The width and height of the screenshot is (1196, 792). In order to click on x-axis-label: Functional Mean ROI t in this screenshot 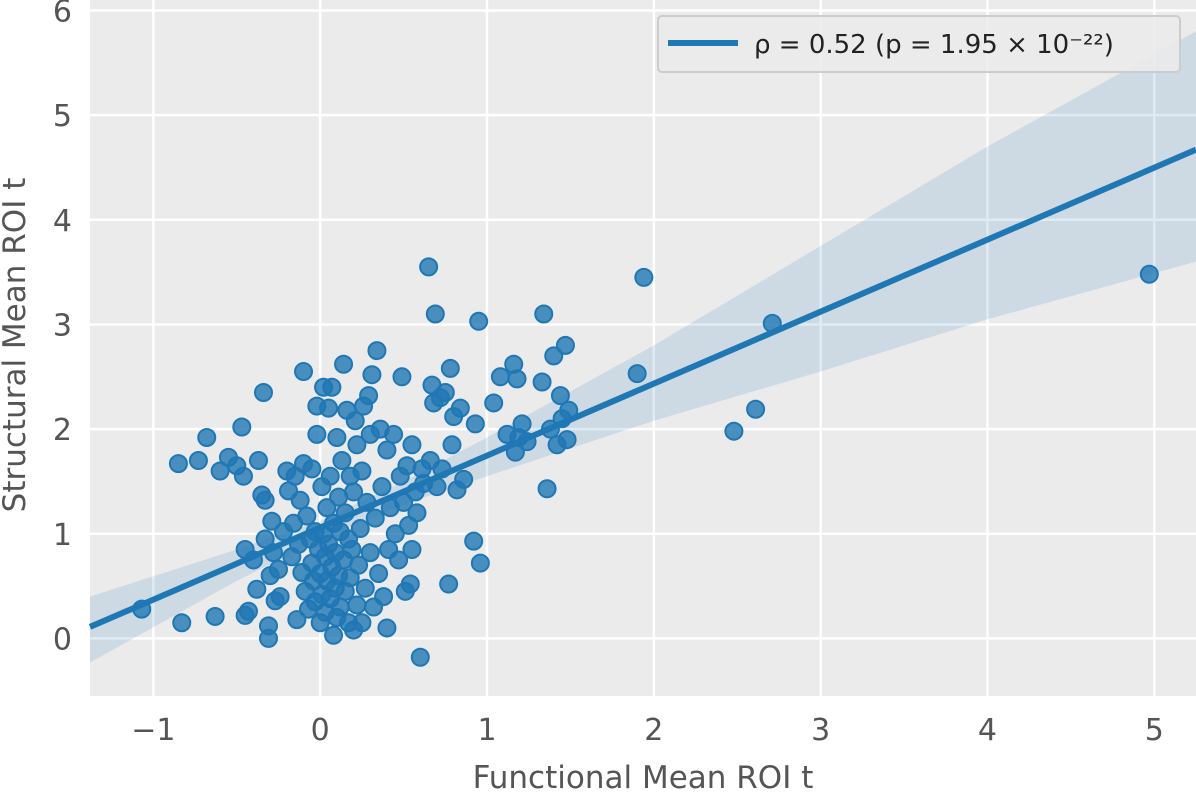, I will do `click(643, 776)`.